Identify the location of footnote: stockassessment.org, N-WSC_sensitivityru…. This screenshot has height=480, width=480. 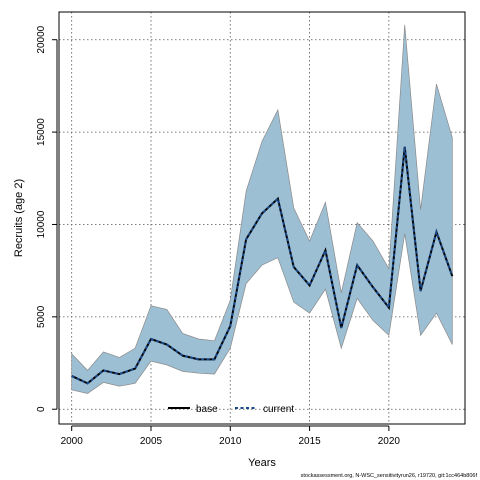
(389, 476).